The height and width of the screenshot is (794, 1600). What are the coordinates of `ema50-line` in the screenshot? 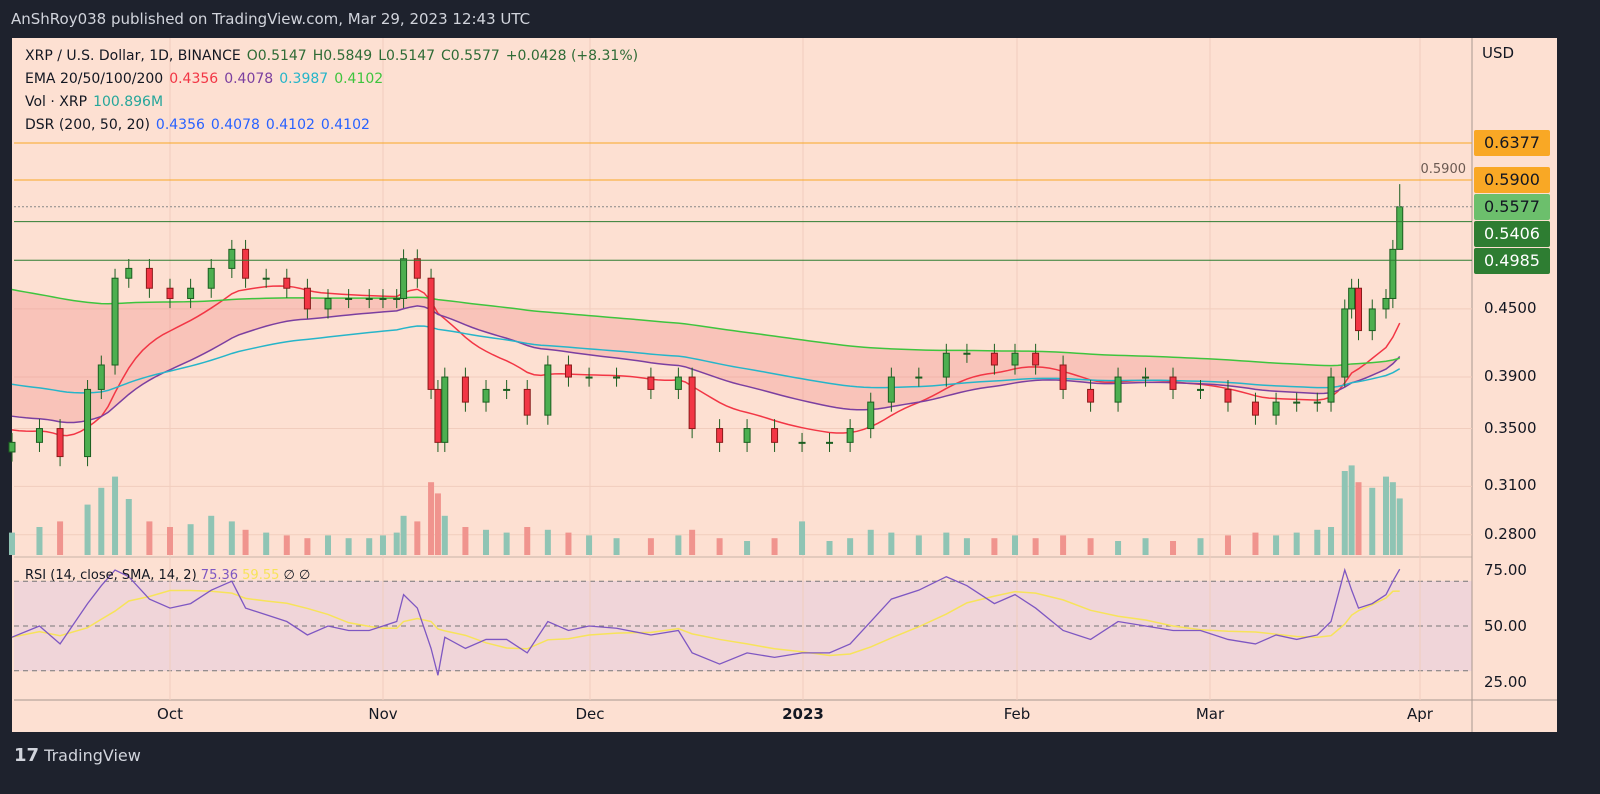 It's located at (706, 364).